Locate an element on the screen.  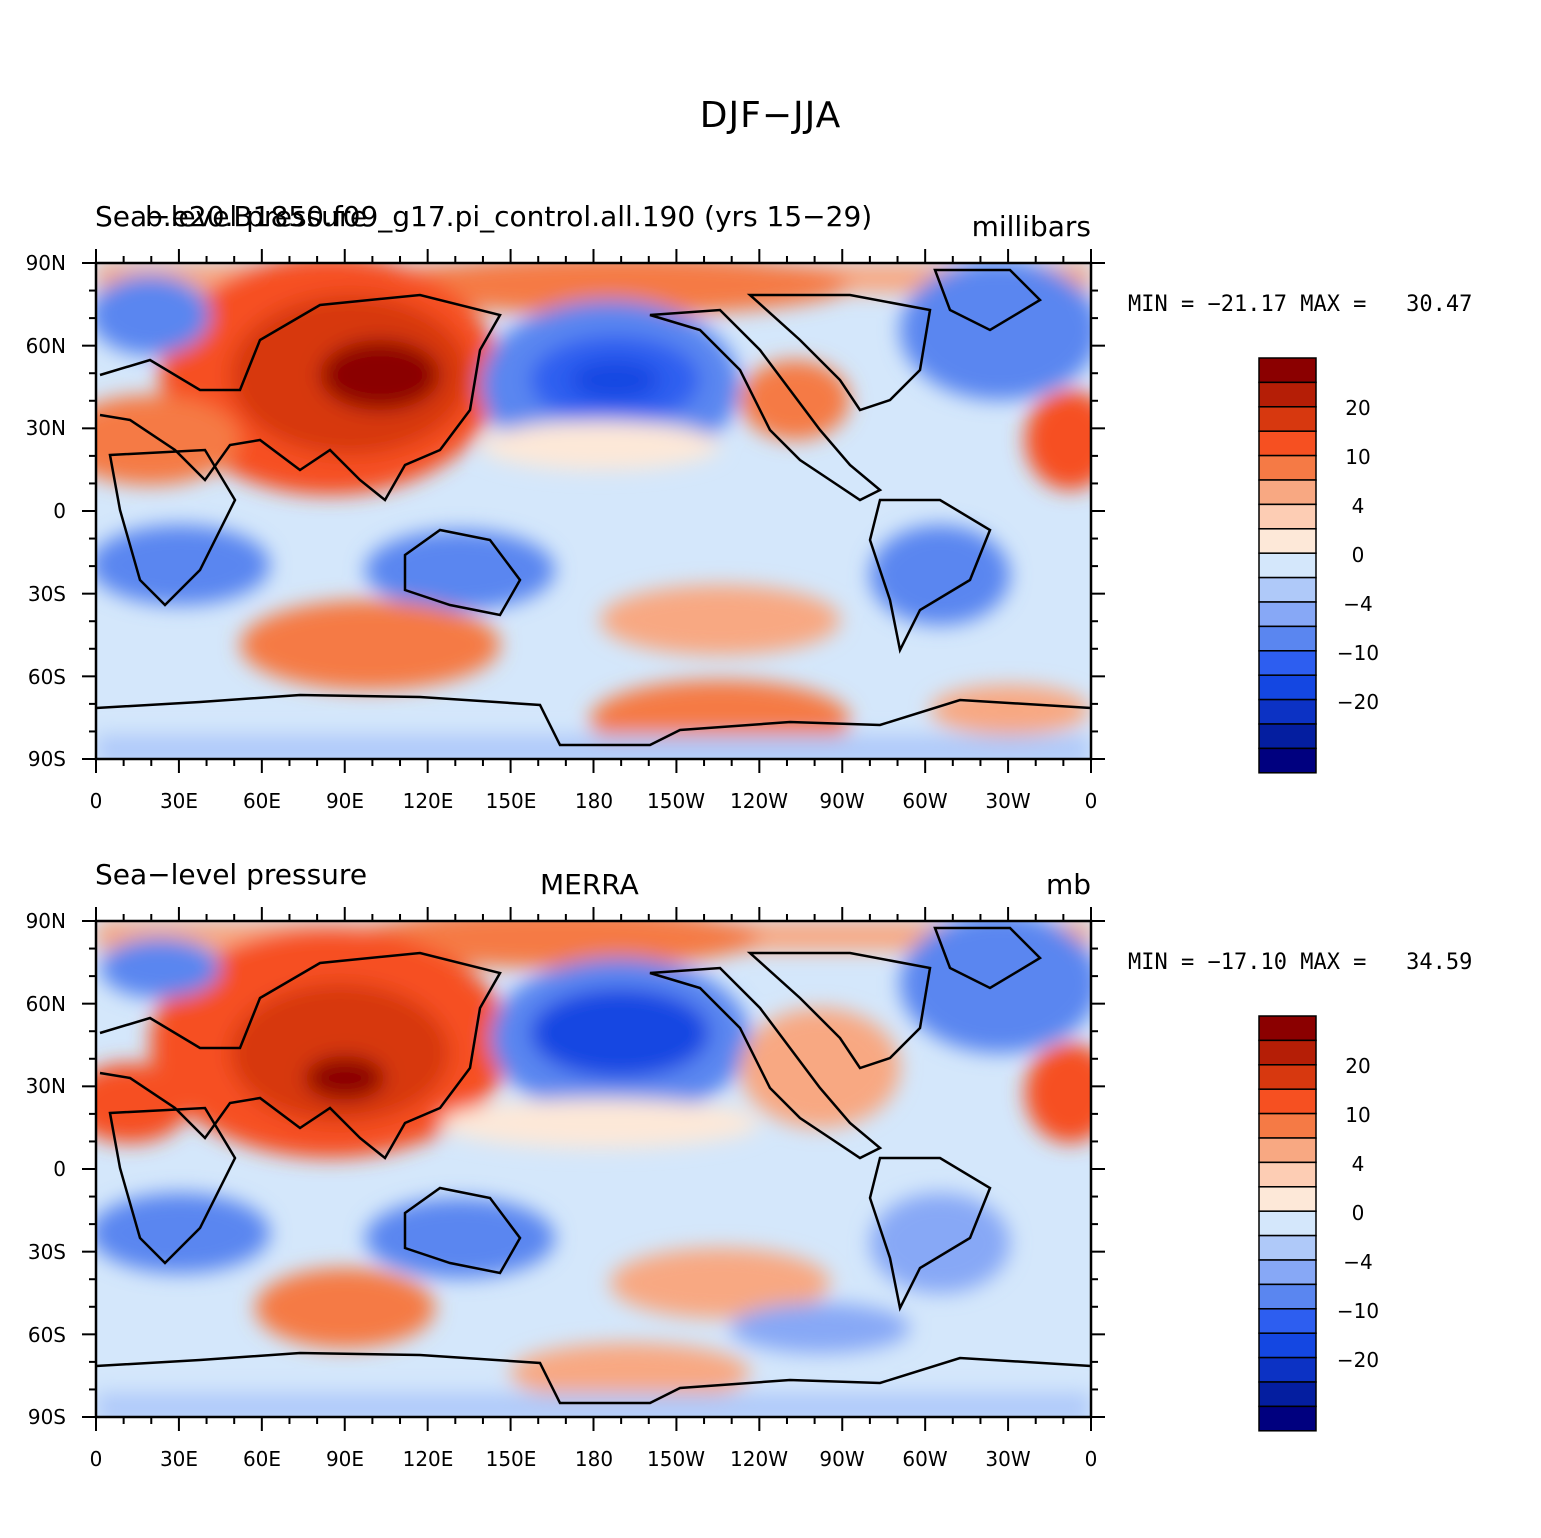
max-value: MAX = 34.59 is located at coordinates (1386, 962).